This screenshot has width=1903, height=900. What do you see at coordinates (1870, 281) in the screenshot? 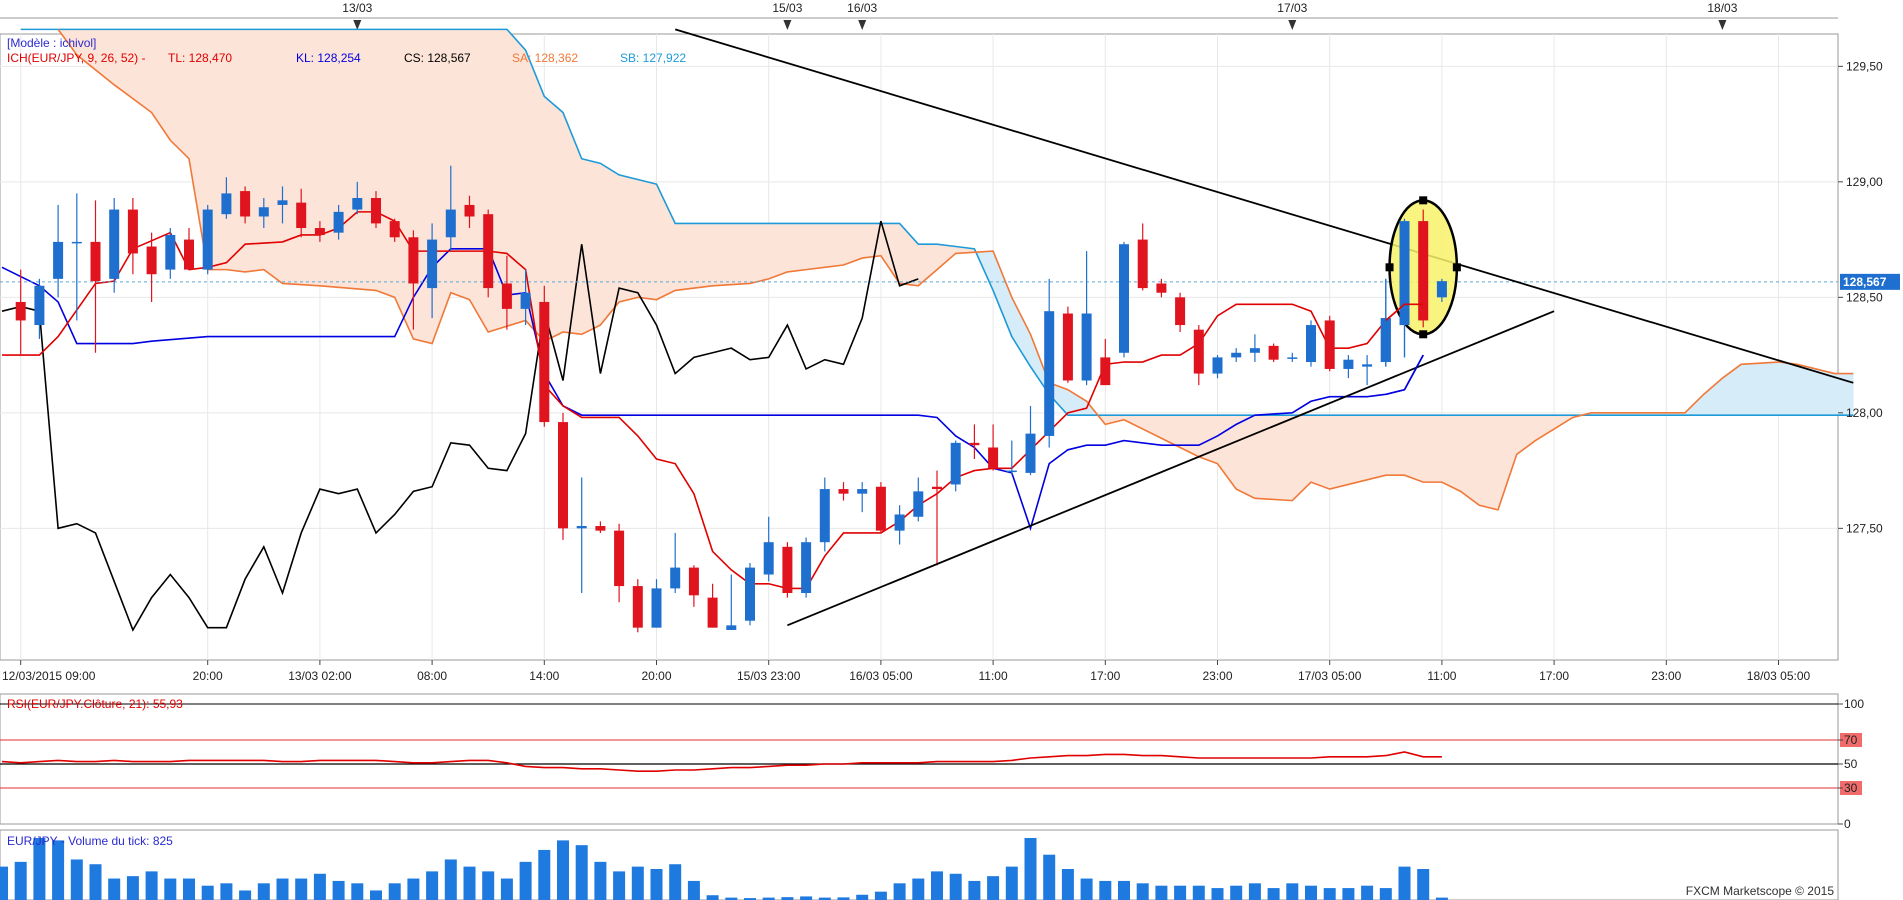
I see `current-price-badge` at bounding box center [1870, 281].